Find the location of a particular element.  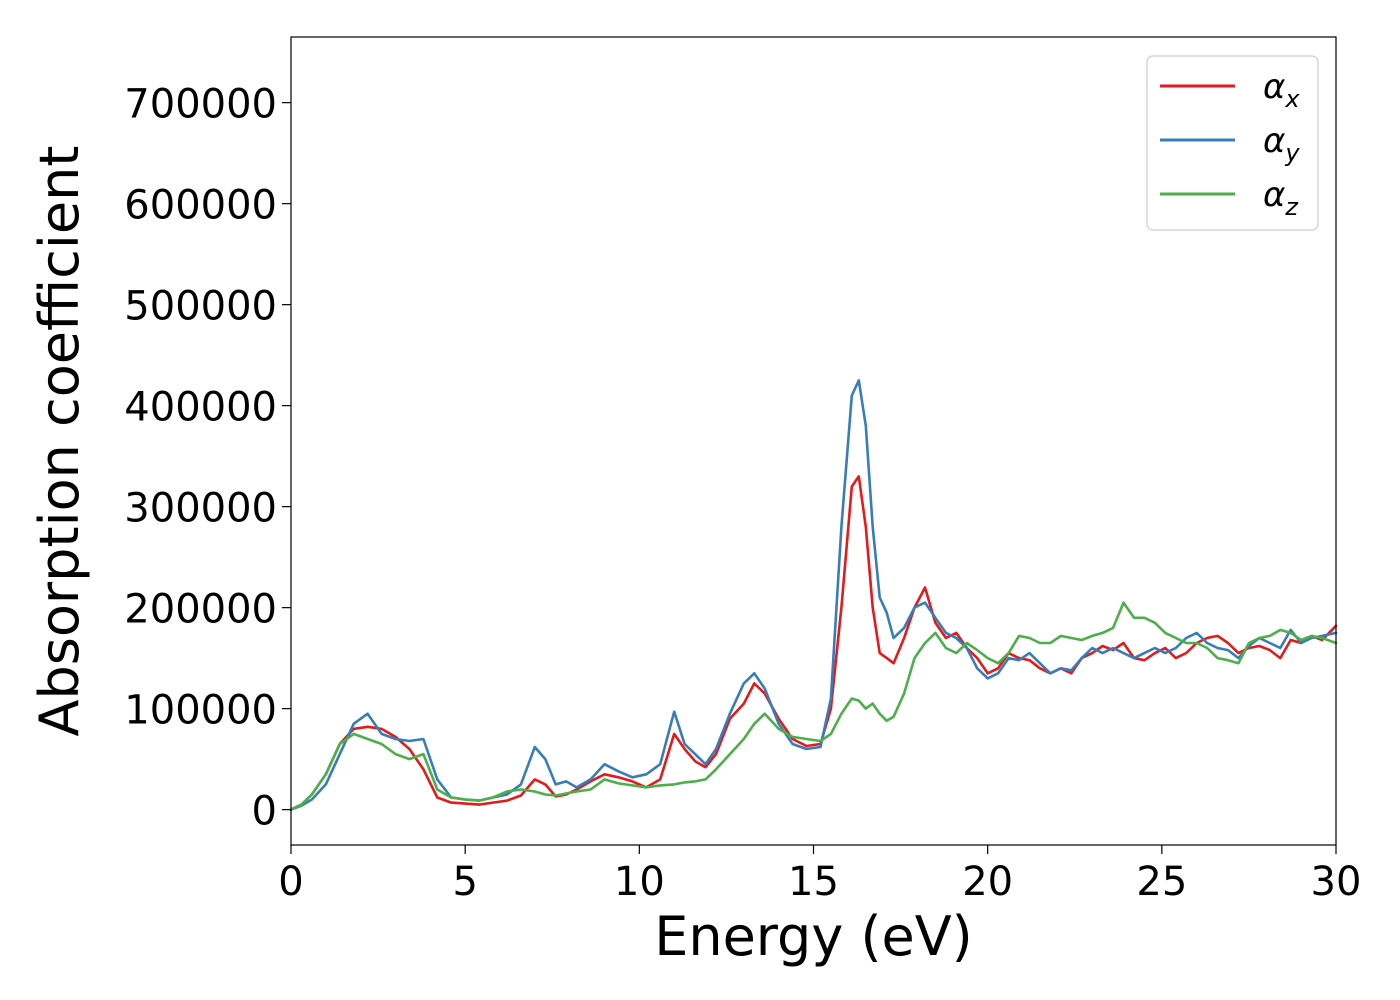

legend-label: αx is located at coordinates (1281, 90).